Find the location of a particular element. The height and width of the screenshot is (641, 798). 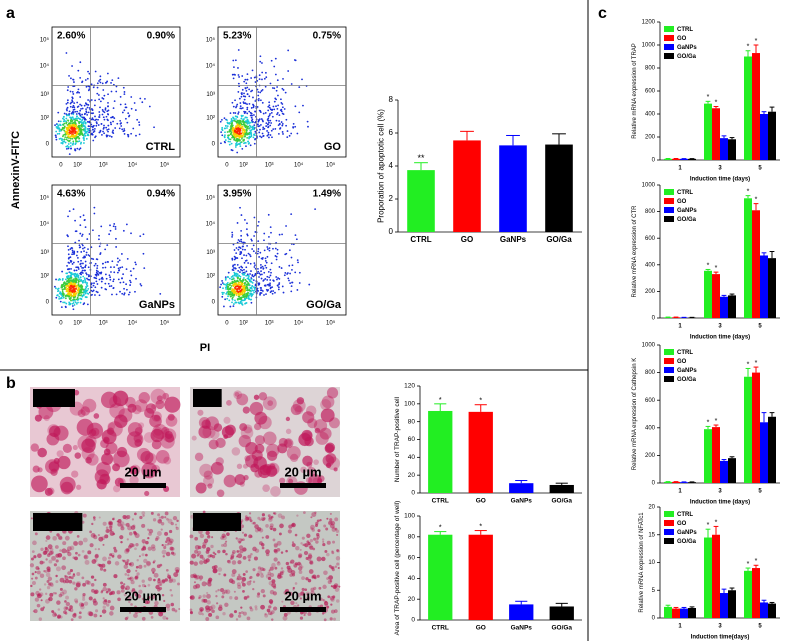

legend-label: GaNPs is located at coordinates (687, 211).